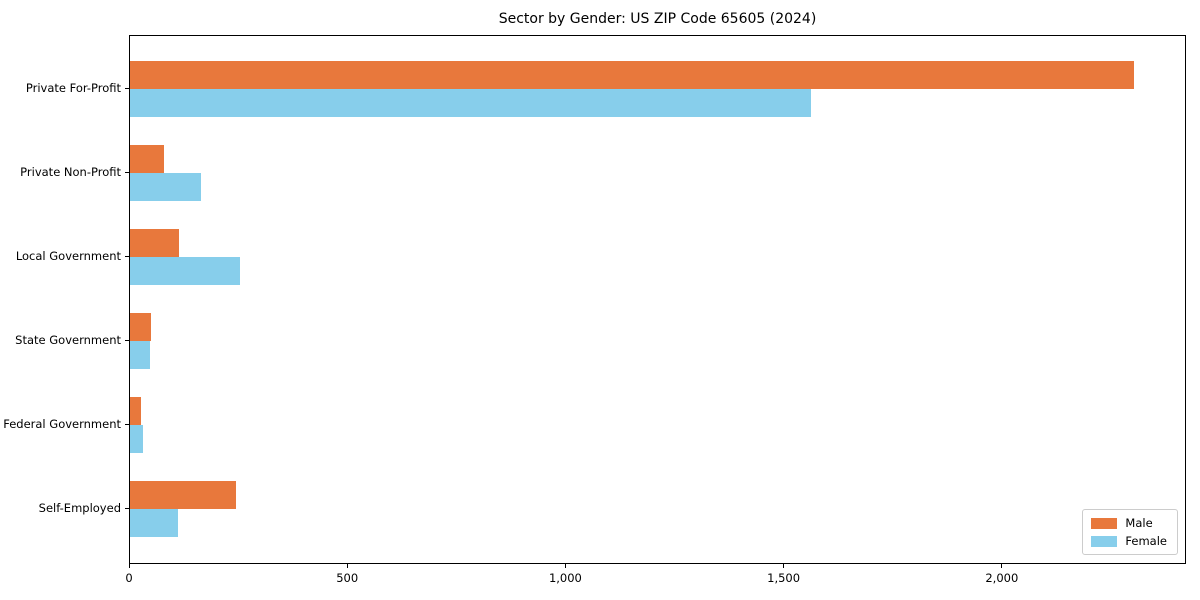  I want to click on bar-male-state-government, so click(140, 327).